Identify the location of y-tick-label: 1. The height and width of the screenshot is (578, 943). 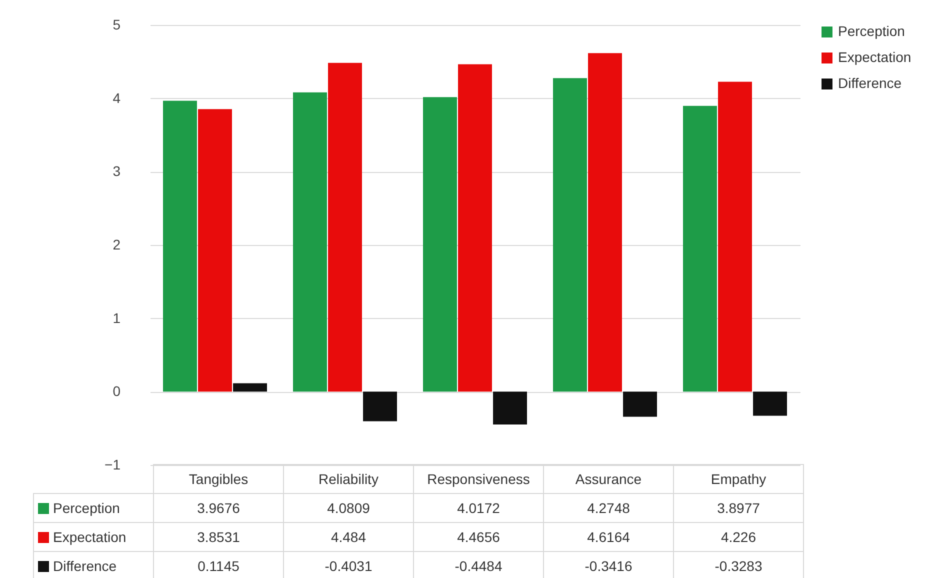
(116, 318).